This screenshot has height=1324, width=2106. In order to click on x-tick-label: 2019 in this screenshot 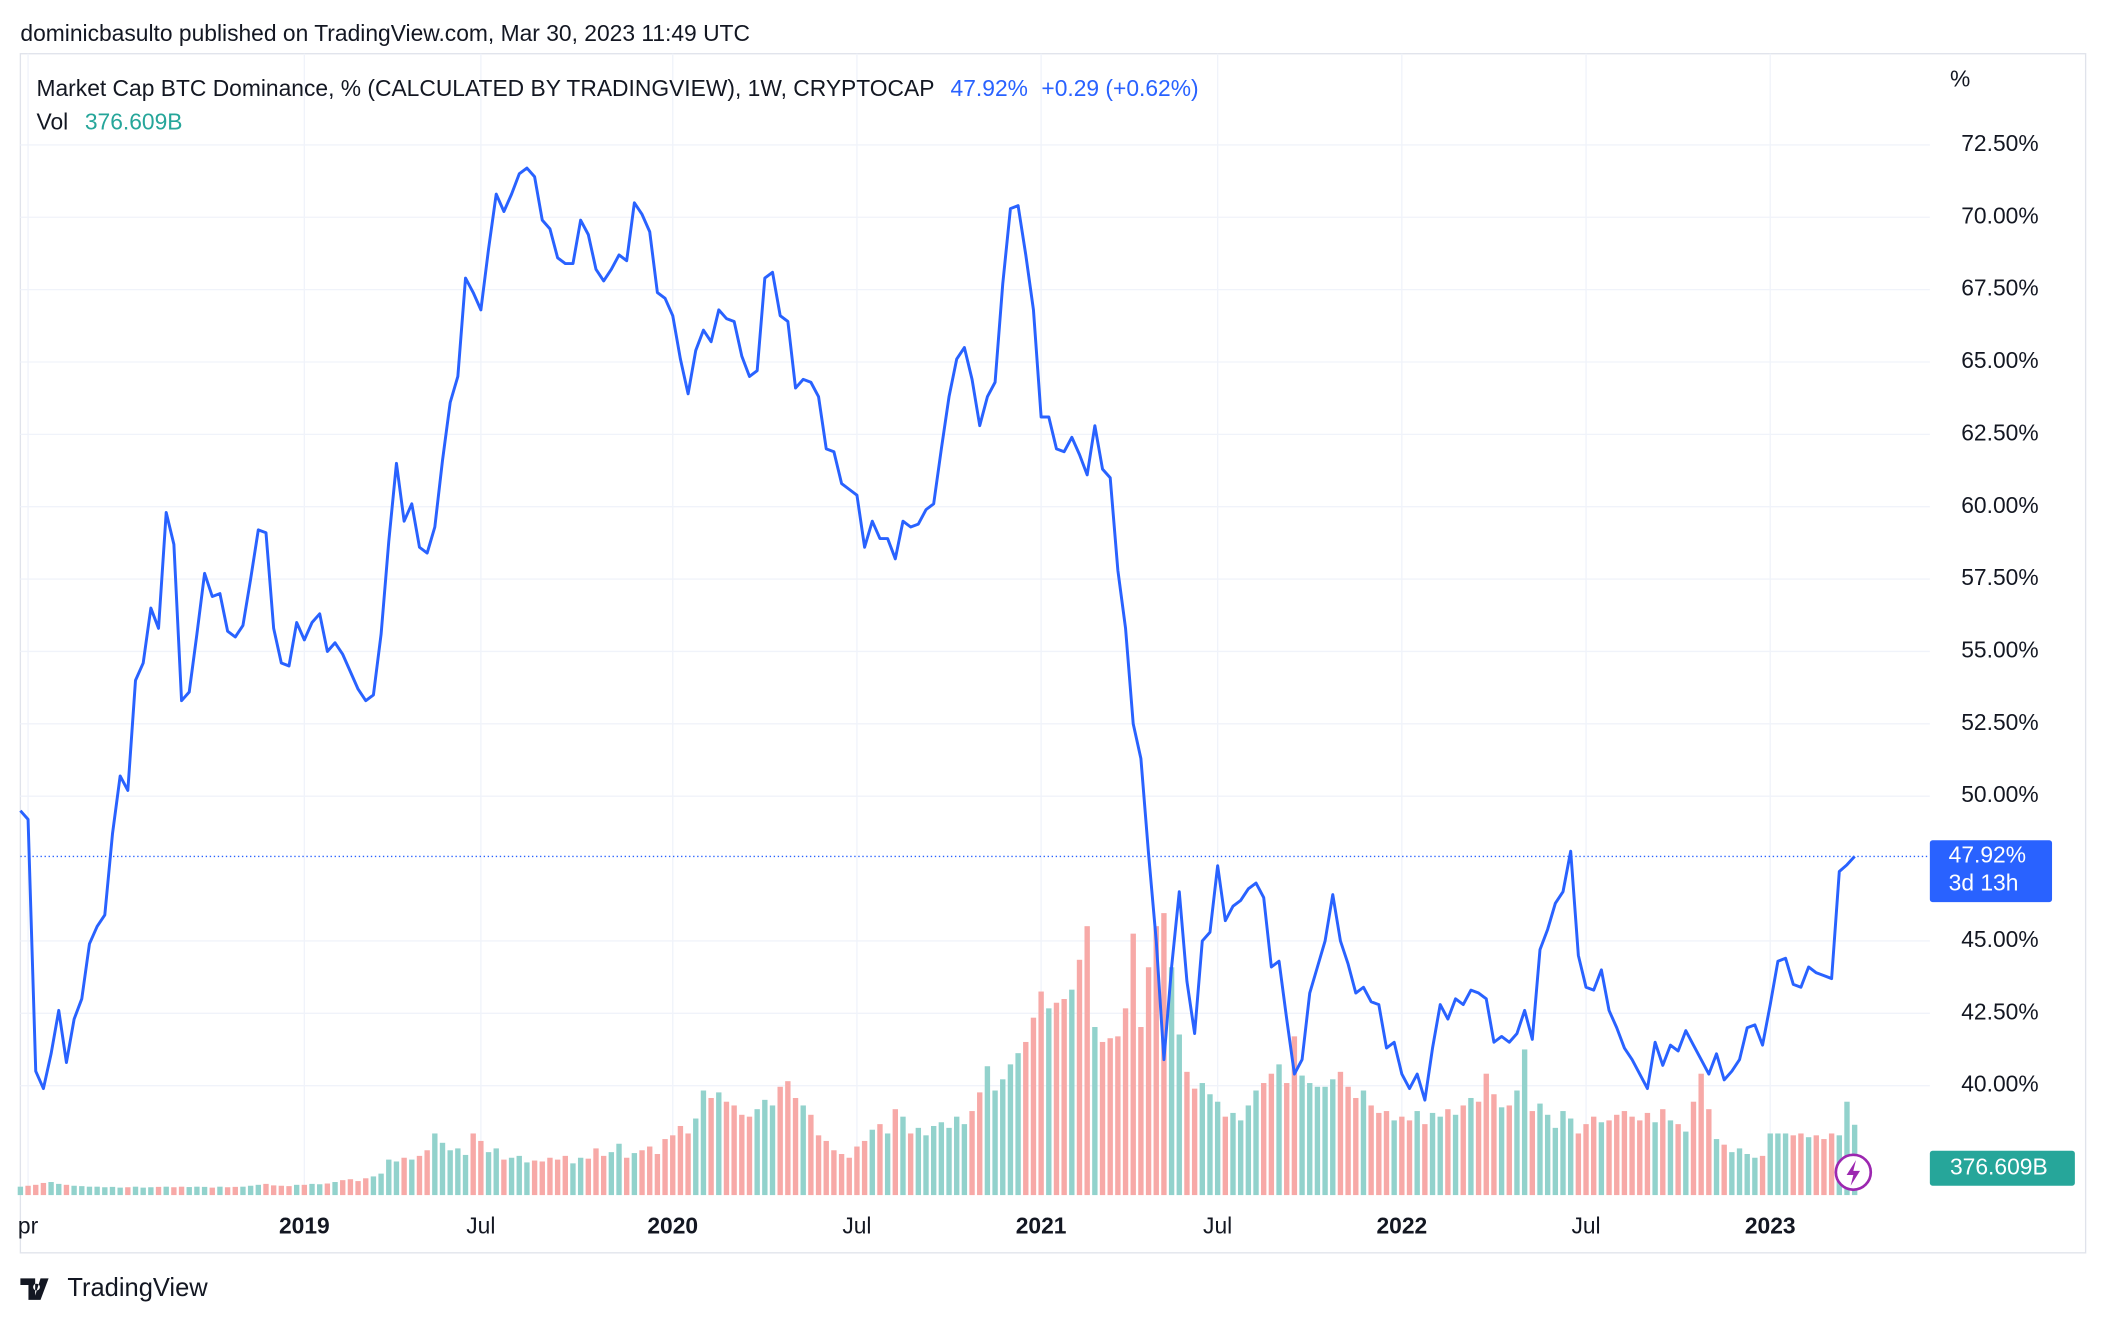, I will do `click(304, 1225)`.